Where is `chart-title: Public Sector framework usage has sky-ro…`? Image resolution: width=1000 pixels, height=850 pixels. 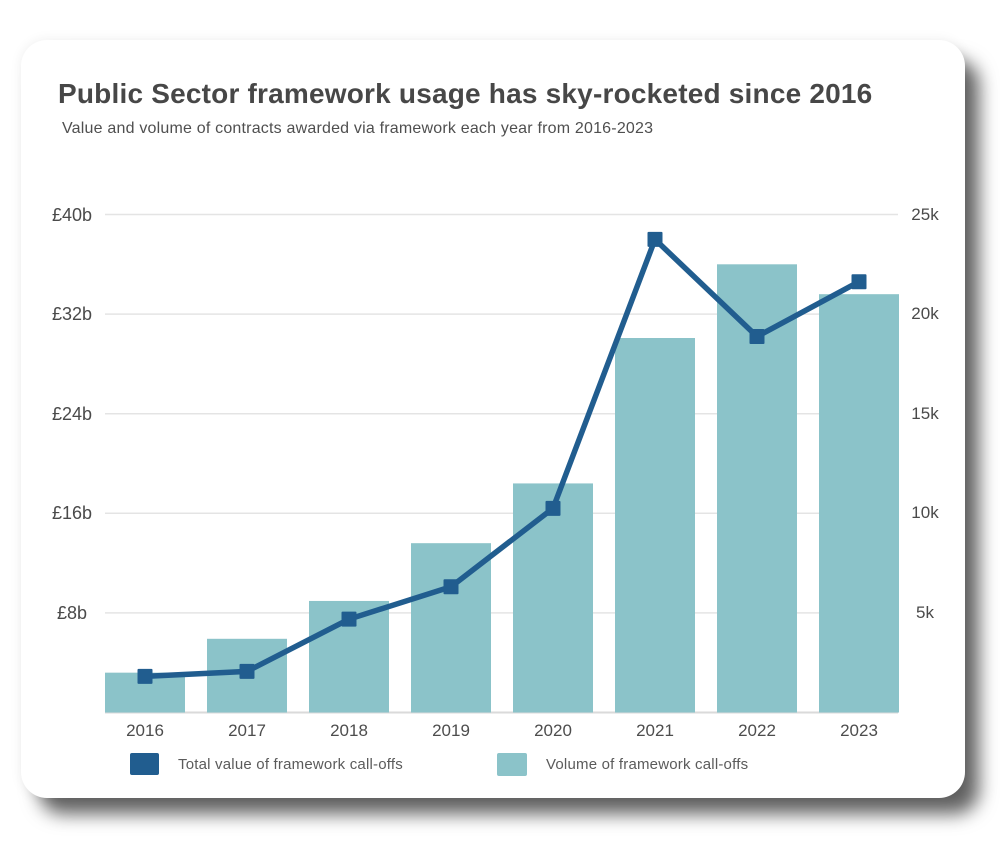 chart-title: Public Sector framework usage has sky-ro… is located at coordinates (465, 93).